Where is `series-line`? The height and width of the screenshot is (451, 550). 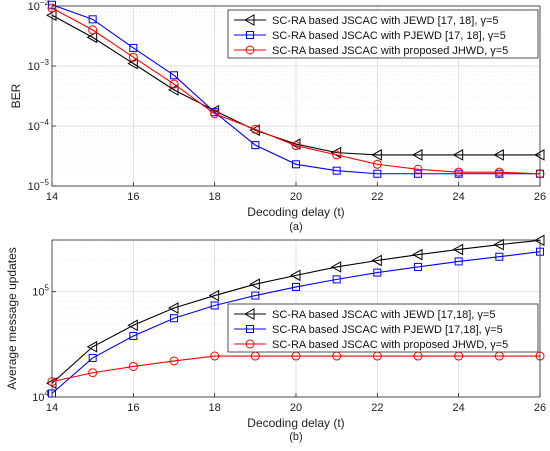 series-line is located at coordinates (295, 369).